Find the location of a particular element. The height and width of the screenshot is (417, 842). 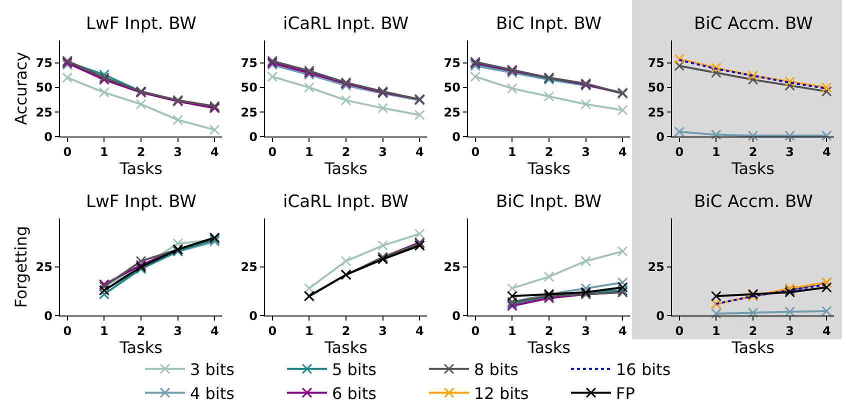

legend-label: 4 bits is located at coordinates (212, 393).